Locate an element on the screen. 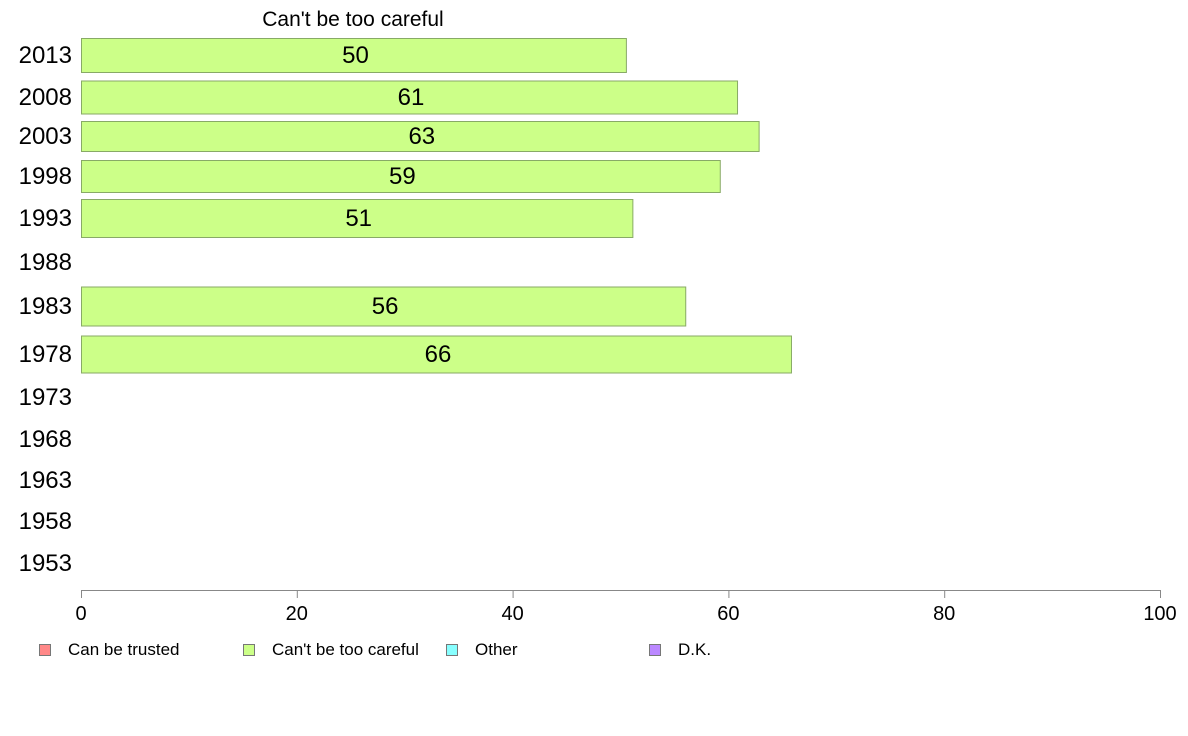 The image size is (1188, 736). bar-value-label: 63 is located at coordinates (421, 136).